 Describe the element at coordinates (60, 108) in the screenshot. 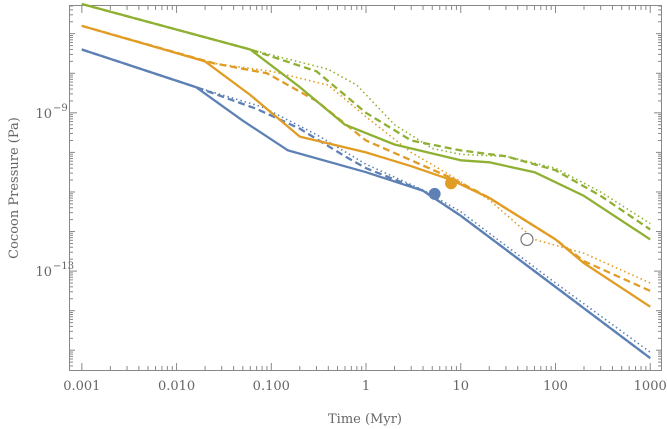

I see `y-tick-exponent: −9` at that location.